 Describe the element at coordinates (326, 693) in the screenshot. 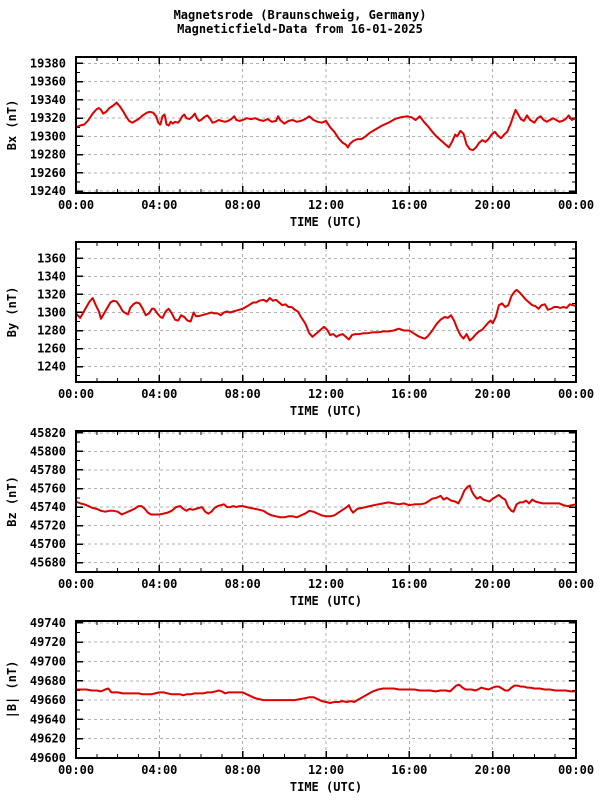

I see `series-line-btotal` at that location.